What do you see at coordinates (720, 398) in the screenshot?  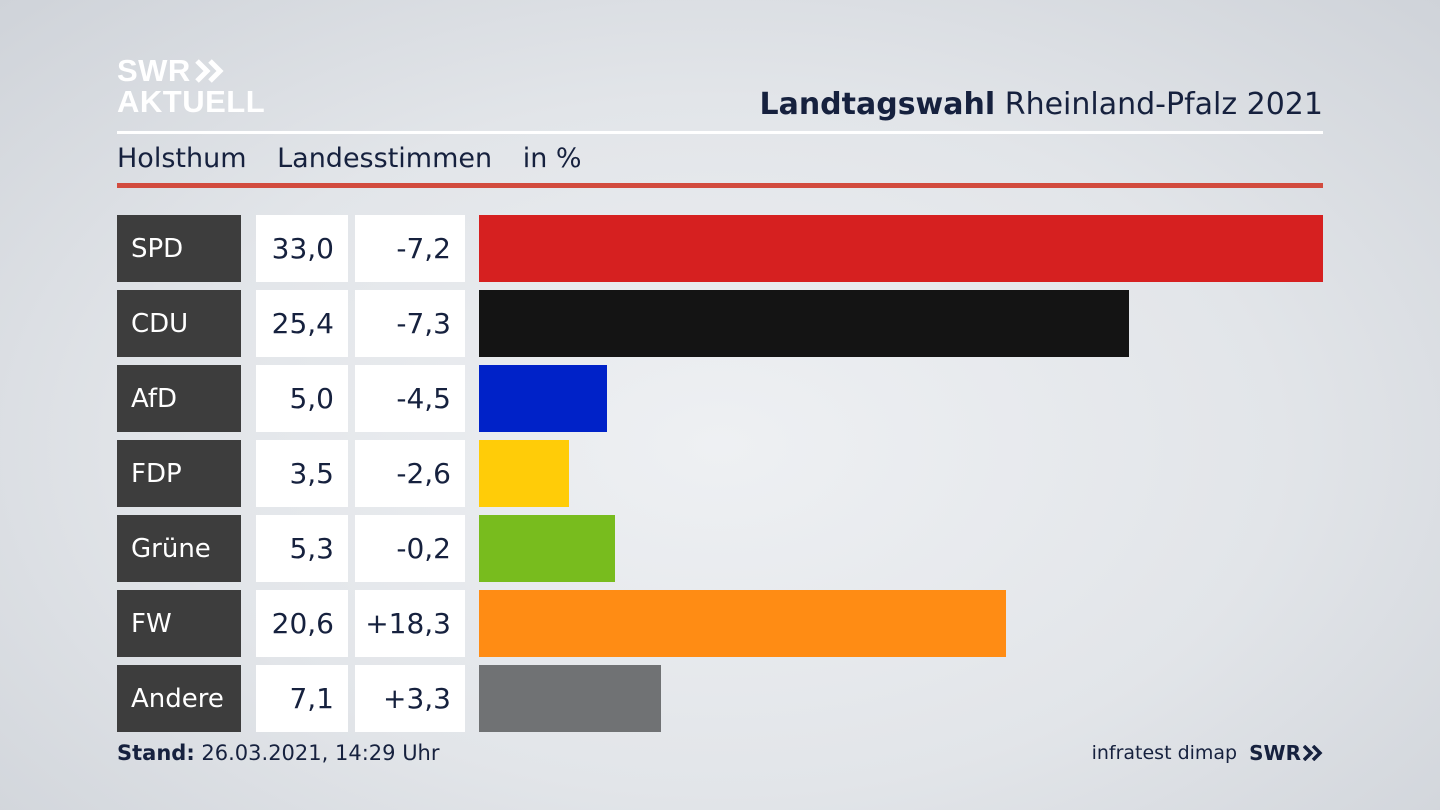 I see `result-row: AfD 5,0 -4,5` at bounding box center [720, 398].